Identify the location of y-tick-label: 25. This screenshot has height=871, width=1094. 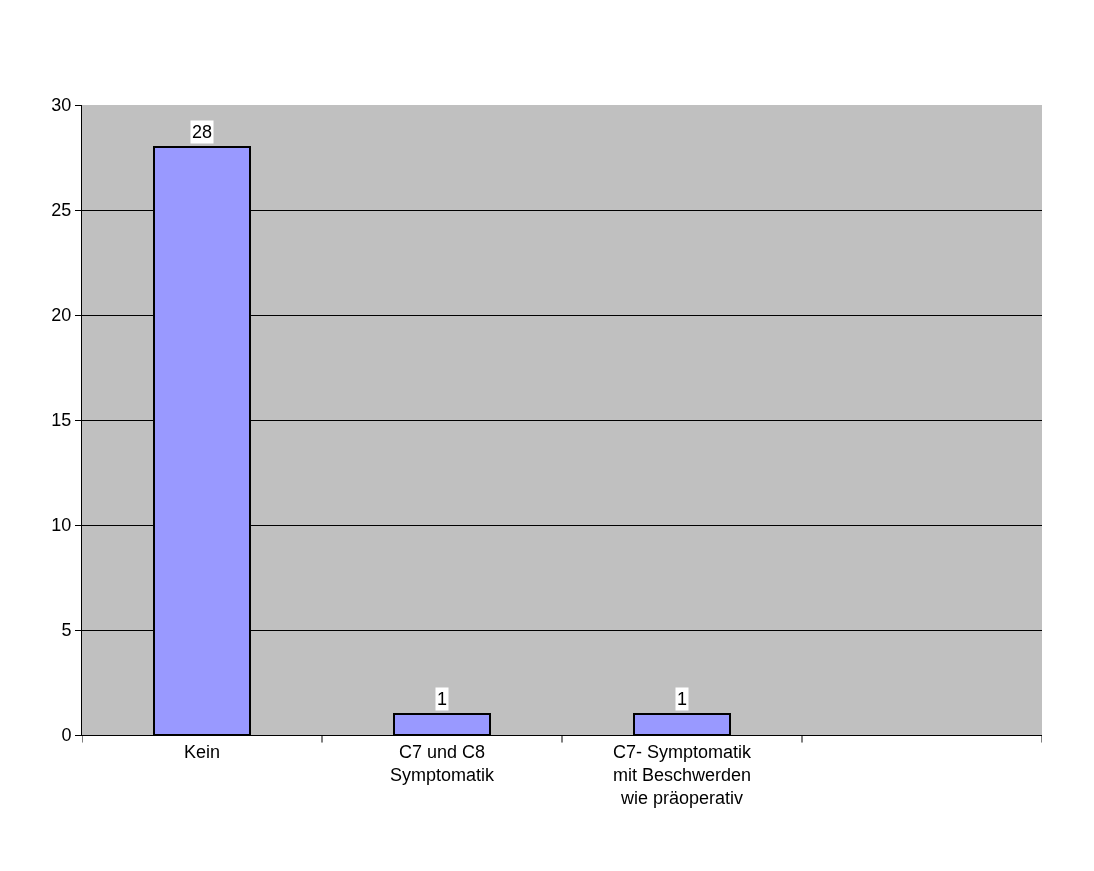
(61, 210).